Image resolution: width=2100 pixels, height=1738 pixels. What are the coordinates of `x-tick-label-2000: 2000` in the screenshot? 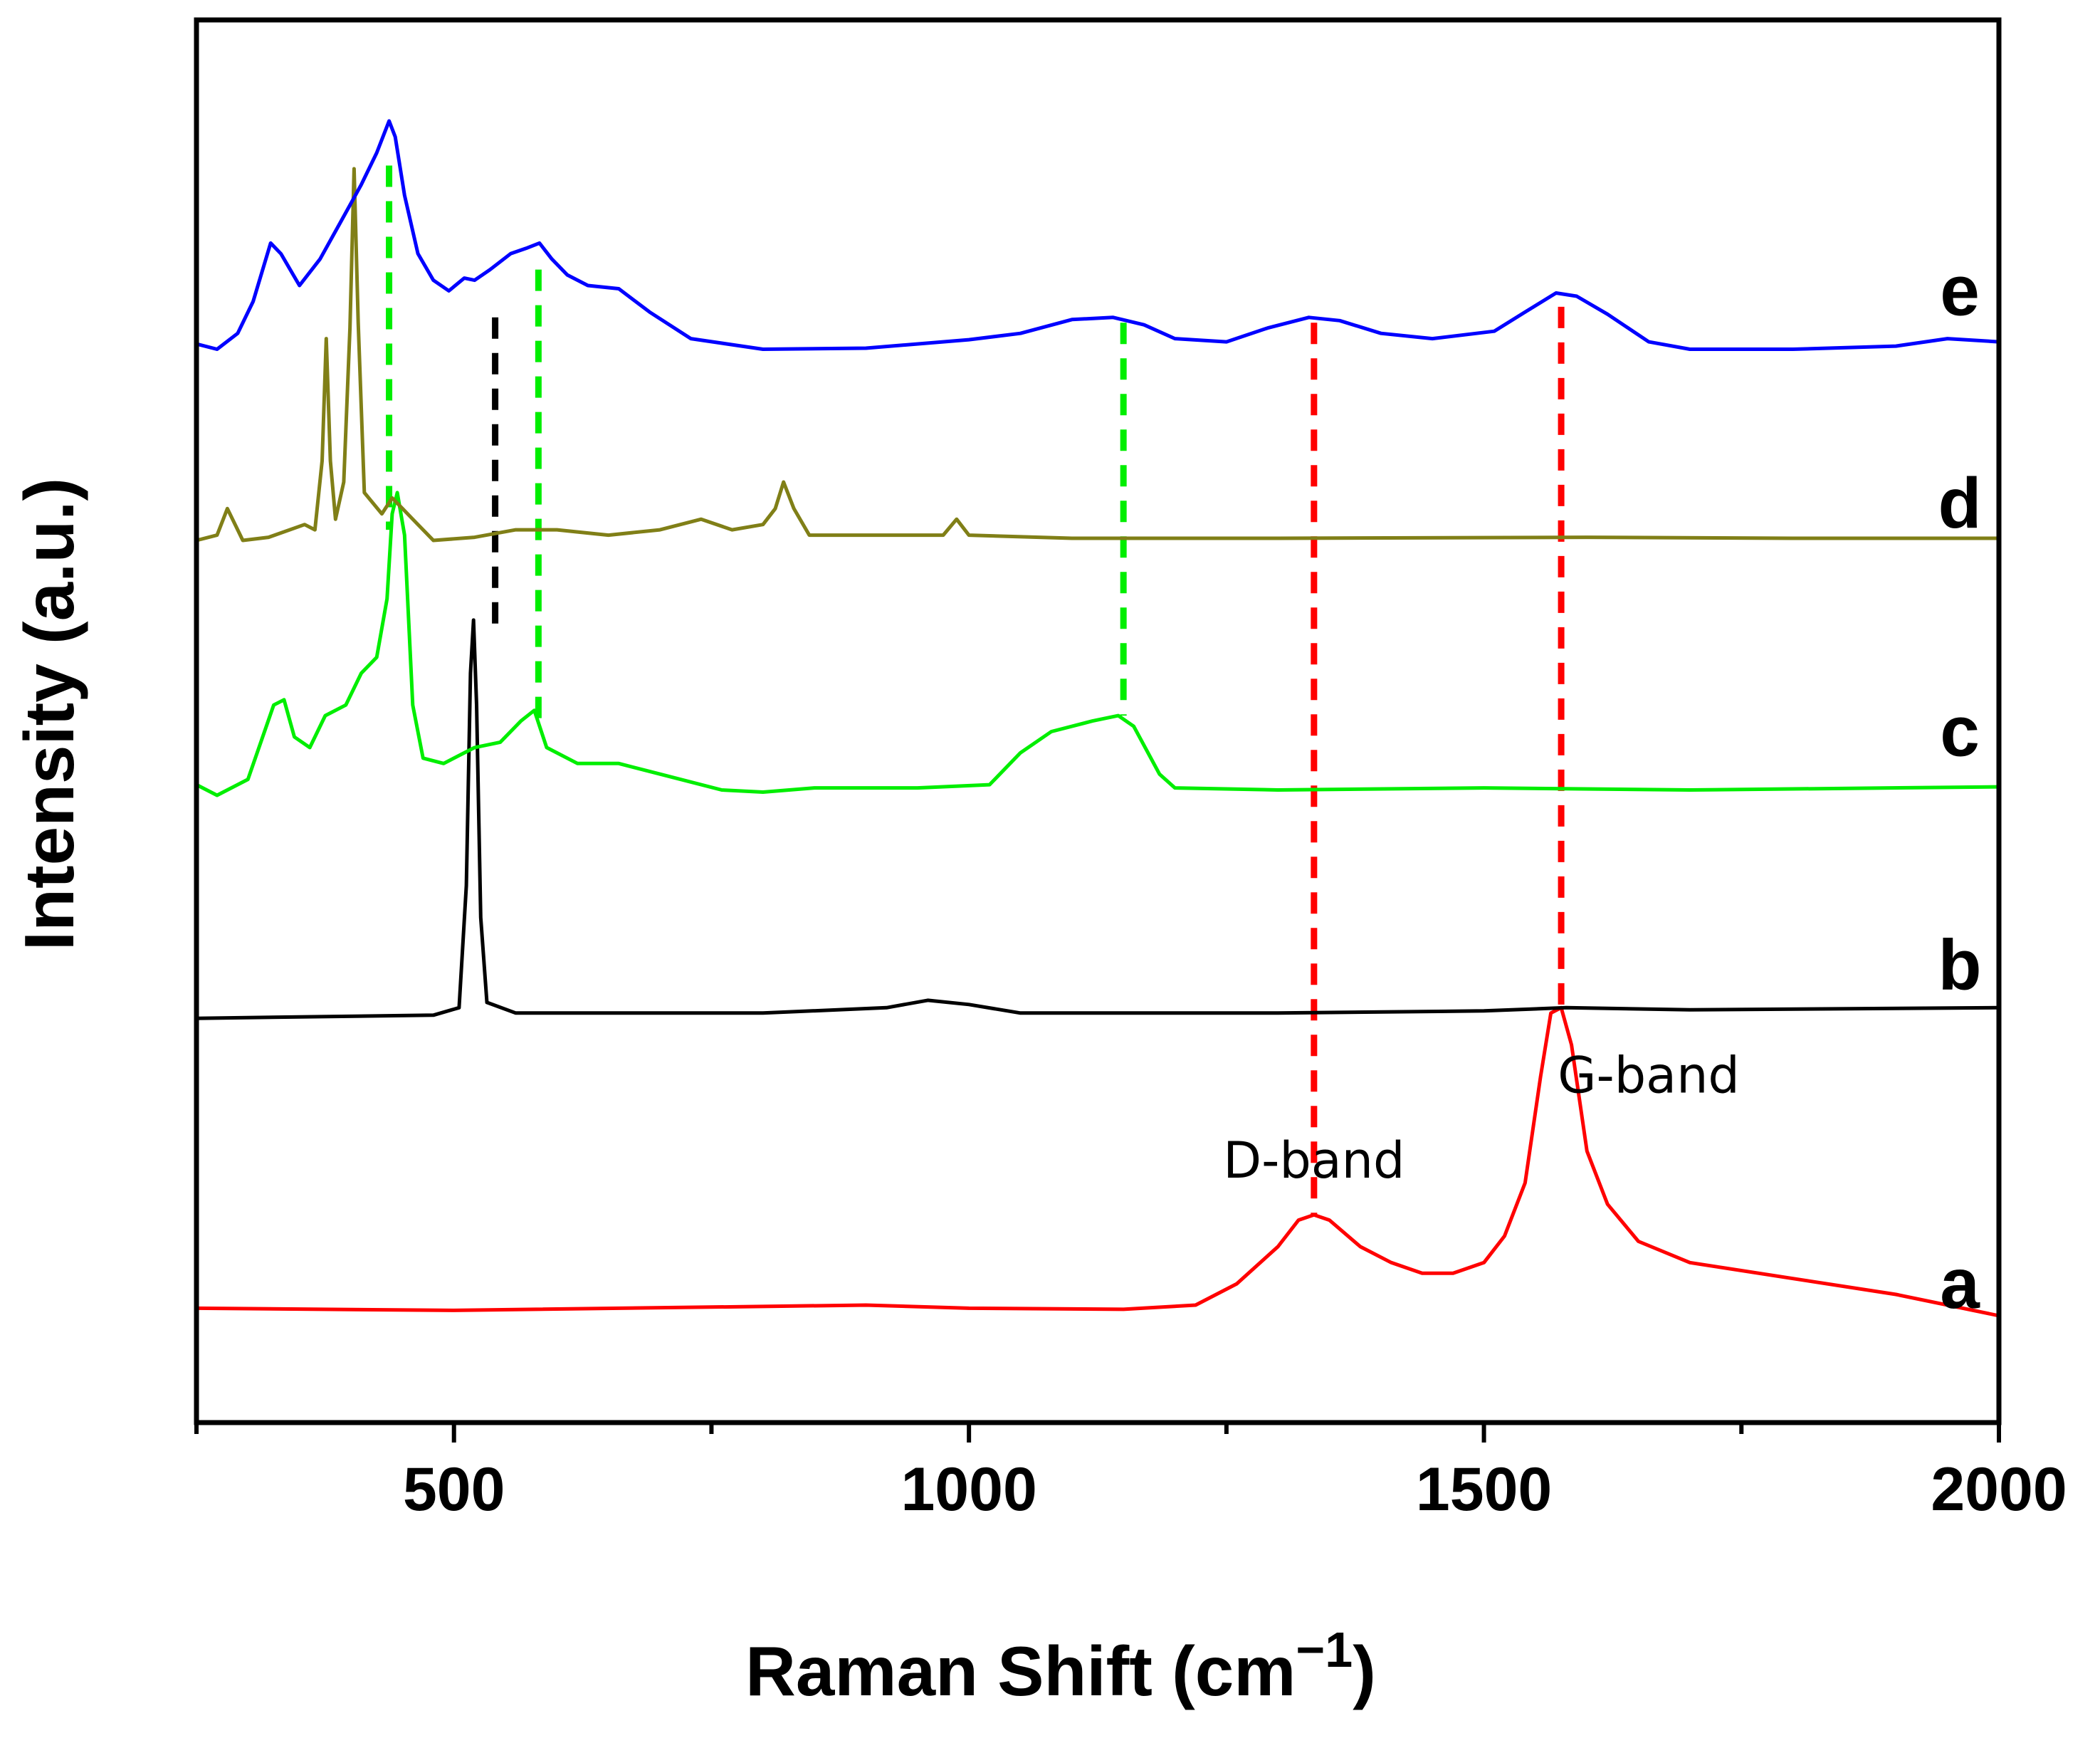 It's located at (1999, 1490).